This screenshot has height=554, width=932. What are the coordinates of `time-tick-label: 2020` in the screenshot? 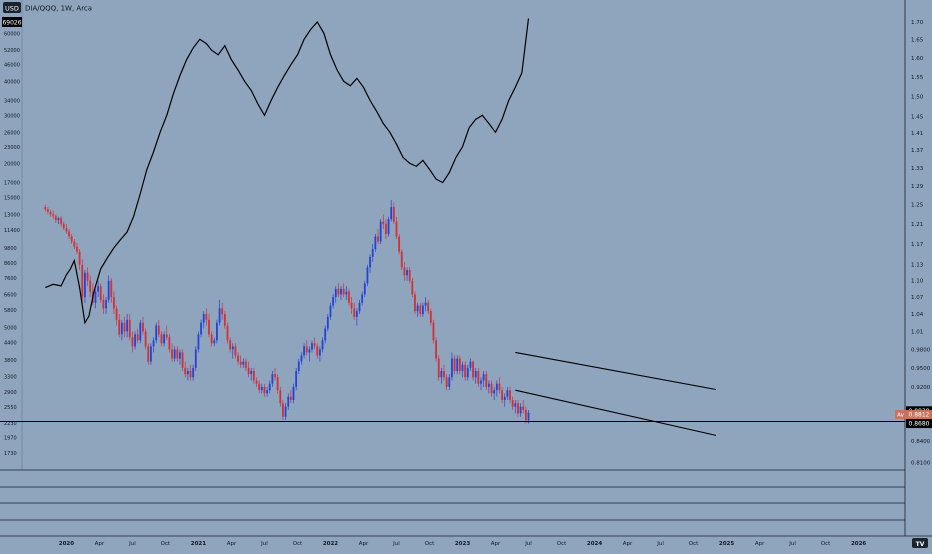 It's located at (66, 544).